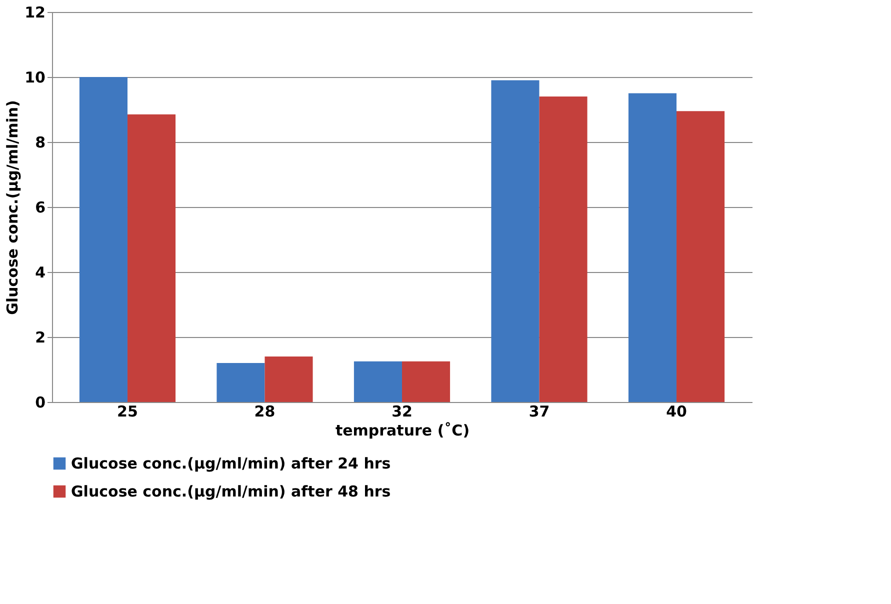 This screenshot has width=891, height=604. Describe the element at coordinates (13, 207) in the screenshot. I see `y-axis-title: Glucose conc.(µg/ml/min)` at that location.